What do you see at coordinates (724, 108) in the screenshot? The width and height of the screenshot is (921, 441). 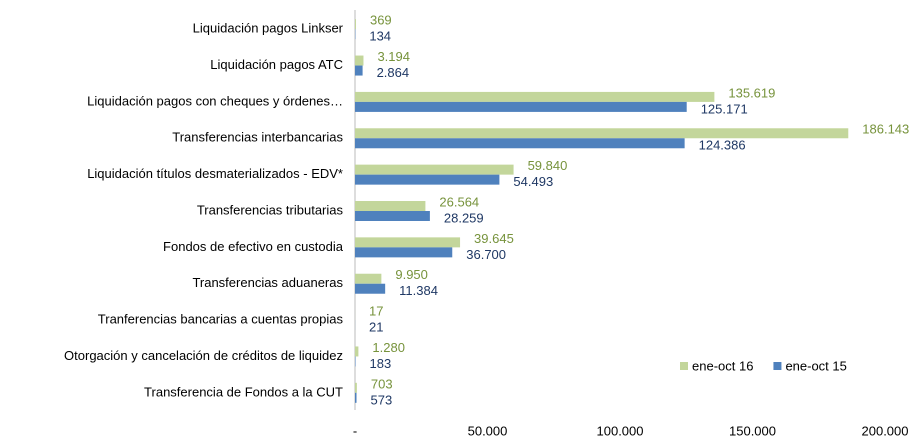 I see `value-label: 125.171` at bounding box center [724, 108].